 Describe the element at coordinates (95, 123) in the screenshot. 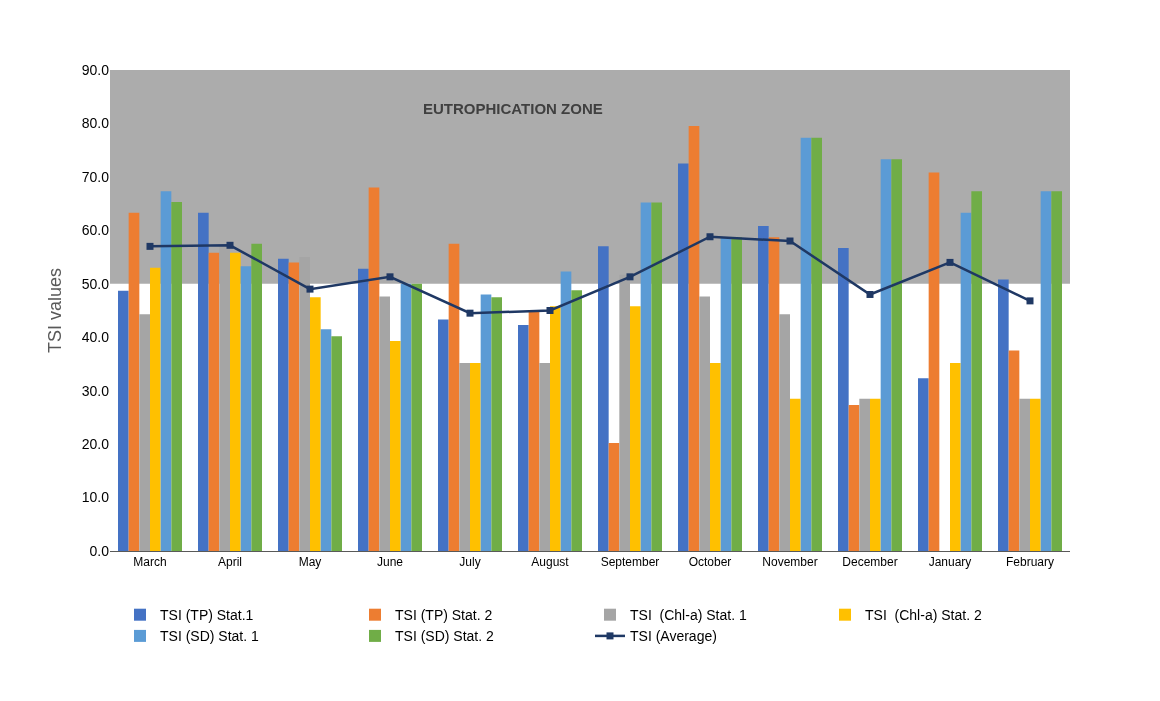

I see `y-tick-label: 80.0` at that location.